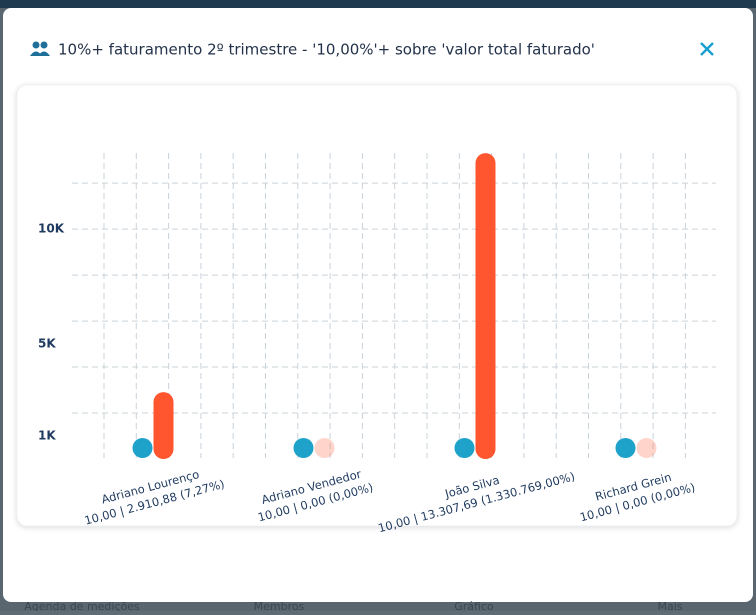  What do you see at coordinates (82, 605) in the screenshot?
I see `nav-label: Agenda de medições` at bounding box center [82, 605].